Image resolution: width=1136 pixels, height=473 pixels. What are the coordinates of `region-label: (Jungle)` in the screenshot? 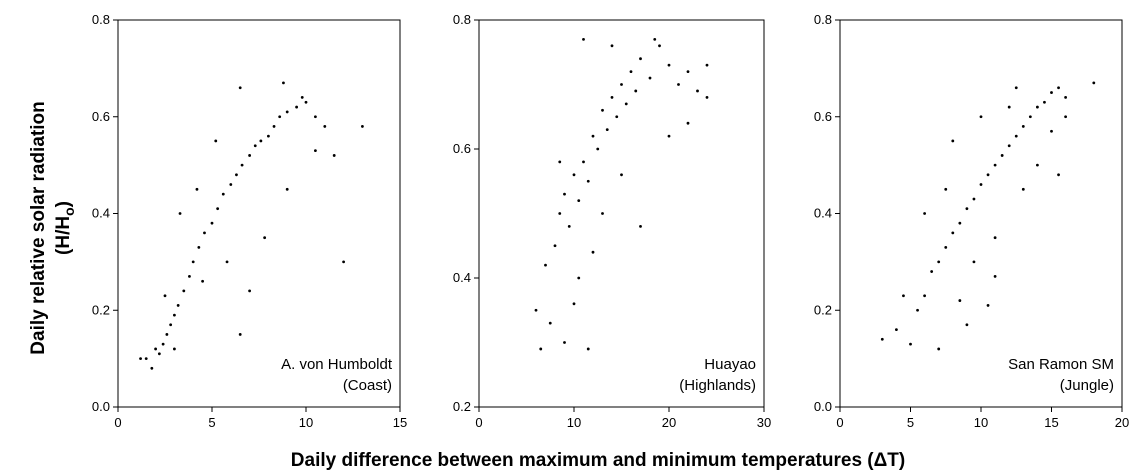 It's located at (1087, 385).